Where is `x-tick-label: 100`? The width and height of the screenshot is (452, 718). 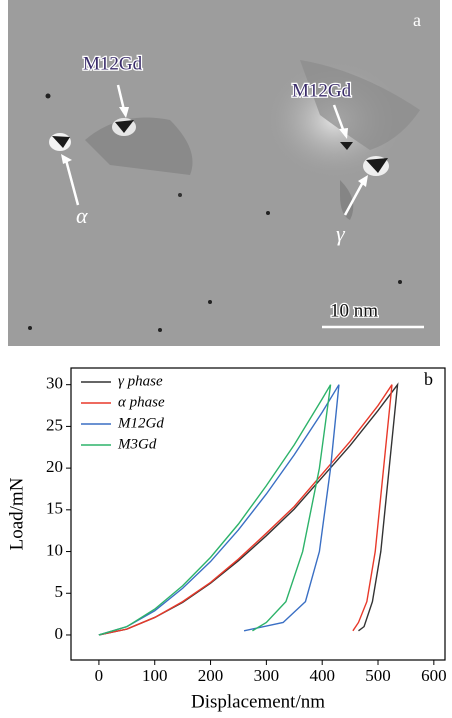 x-tick-label: 100 is located at coordinates (155, 675).